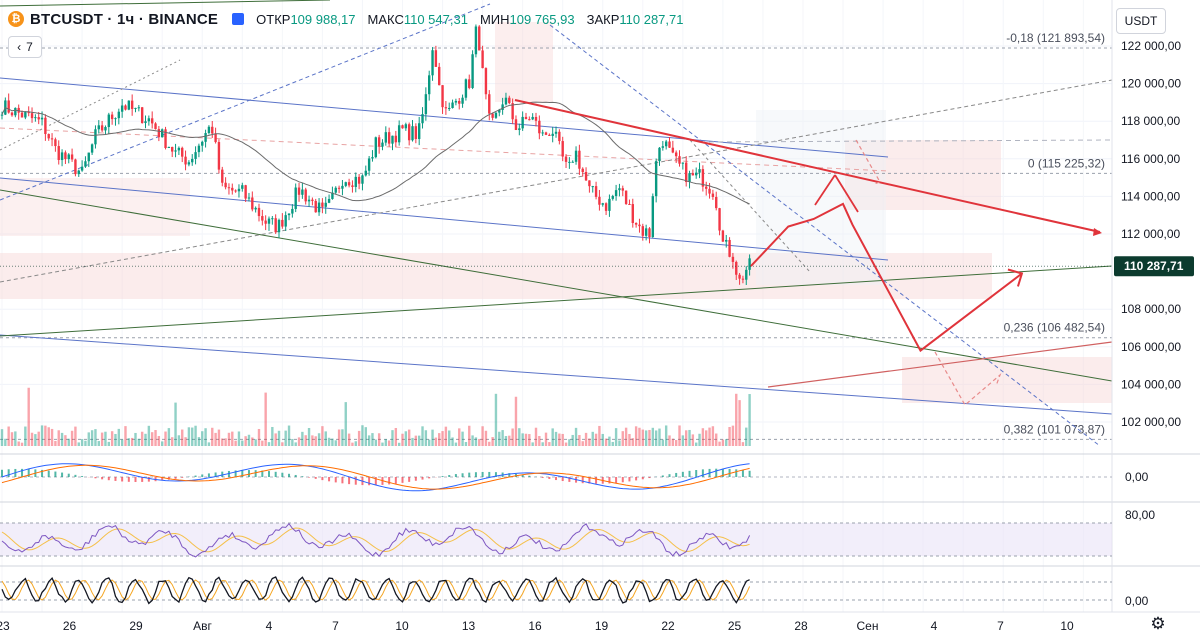  I want to click on currency-selector: USDT, so click(1141, 21).